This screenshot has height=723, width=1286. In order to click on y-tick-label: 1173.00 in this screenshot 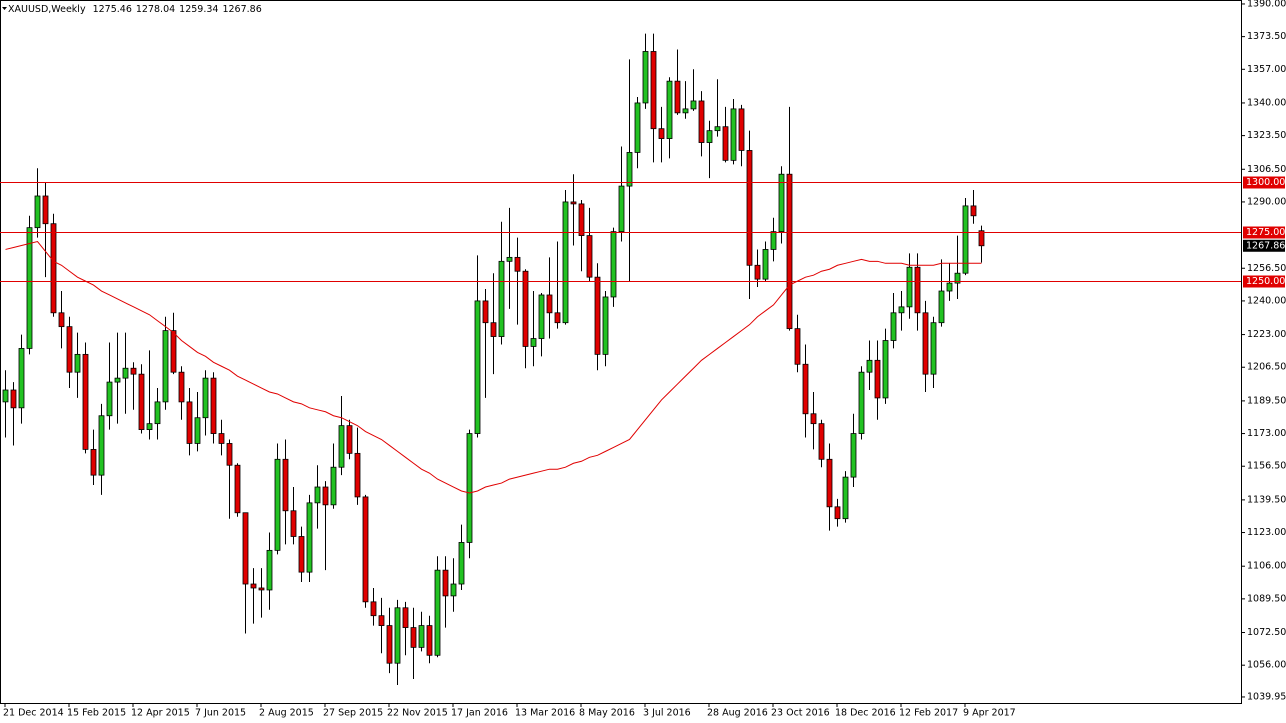, I will do `click(1266, 433)`.